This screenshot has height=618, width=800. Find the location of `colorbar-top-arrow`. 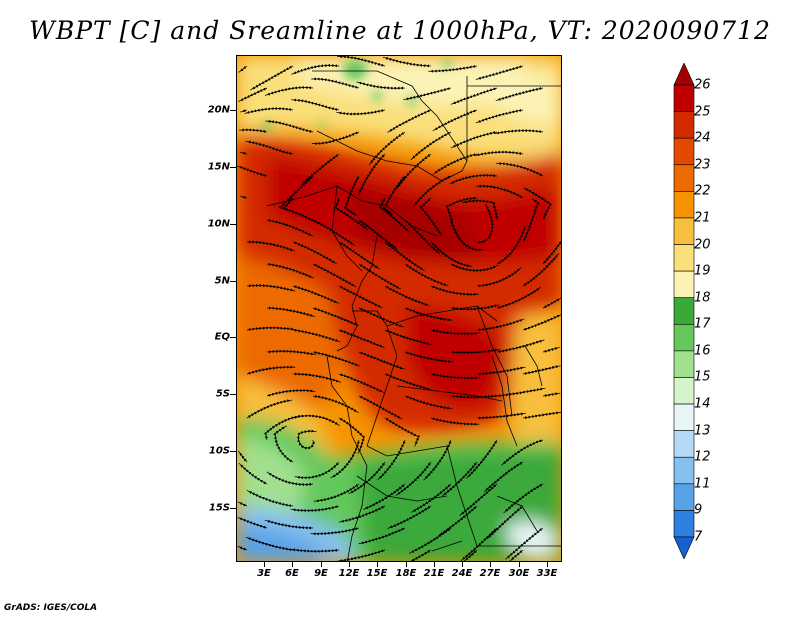

colorbar-top-arrow is located at coordinates (684, 74).